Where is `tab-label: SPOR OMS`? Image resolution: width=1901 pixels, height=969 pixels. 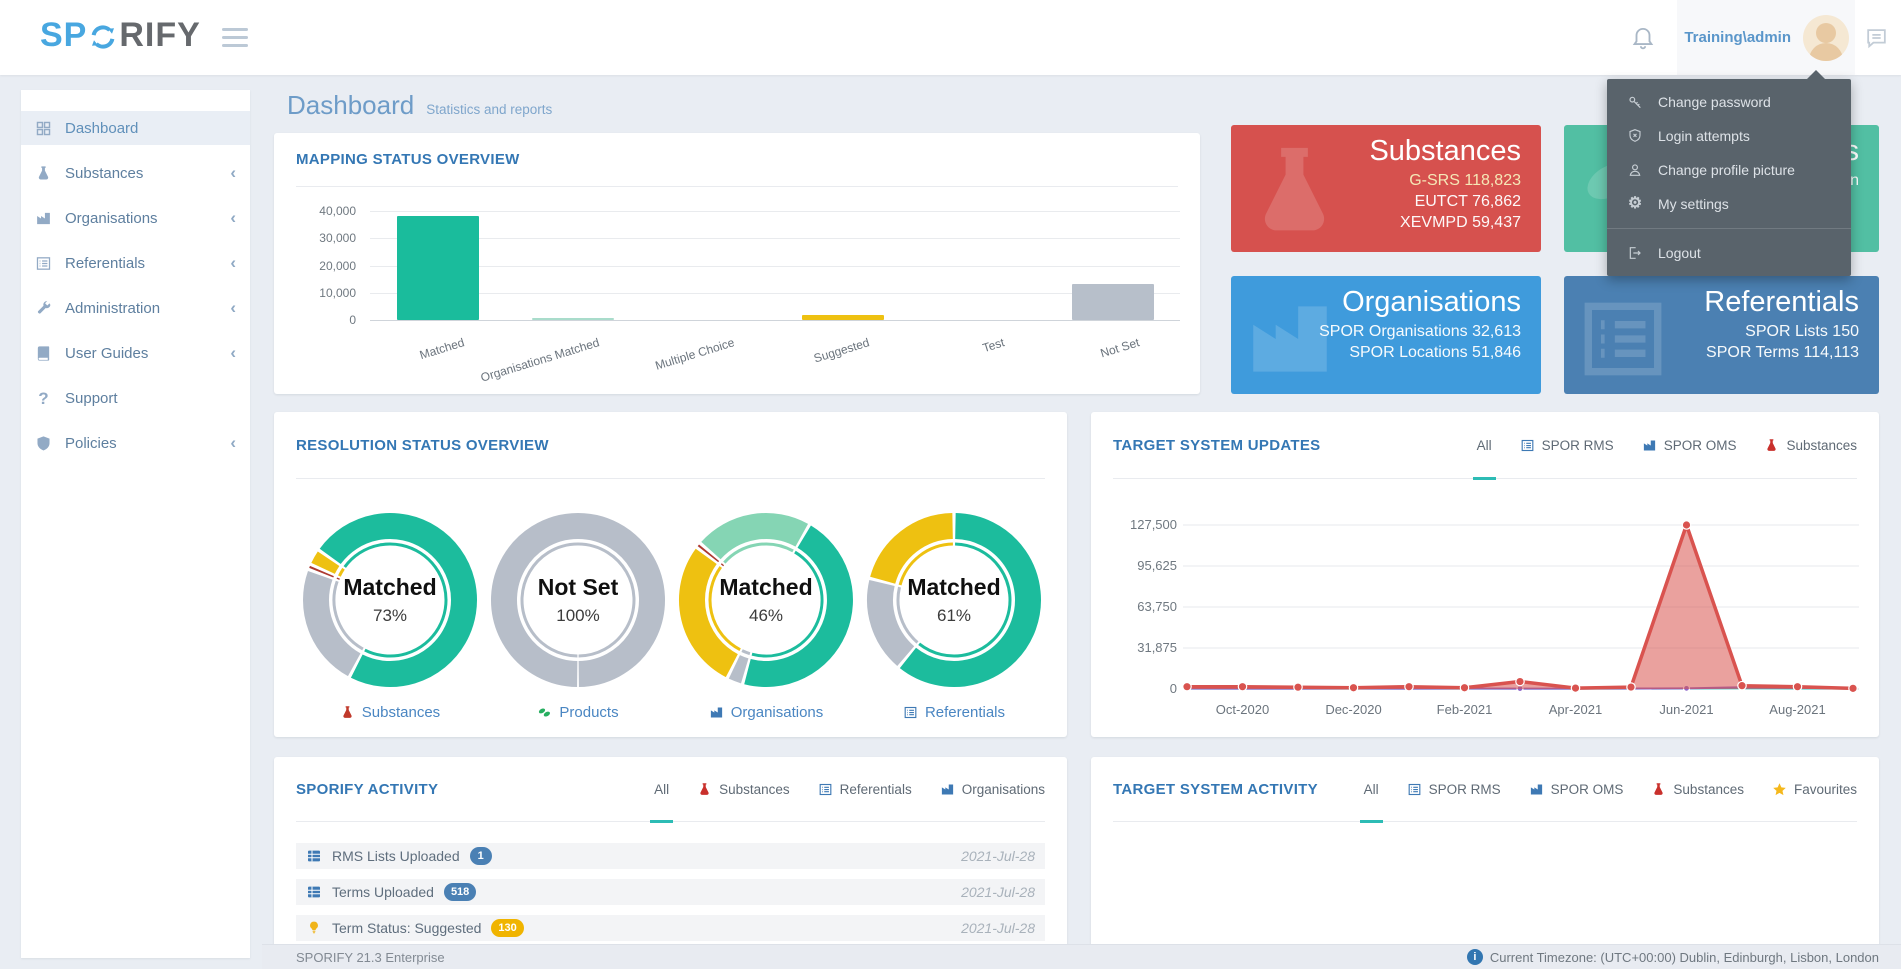 tab-label: SPOR OMS is located at coordinates (1587, 789).